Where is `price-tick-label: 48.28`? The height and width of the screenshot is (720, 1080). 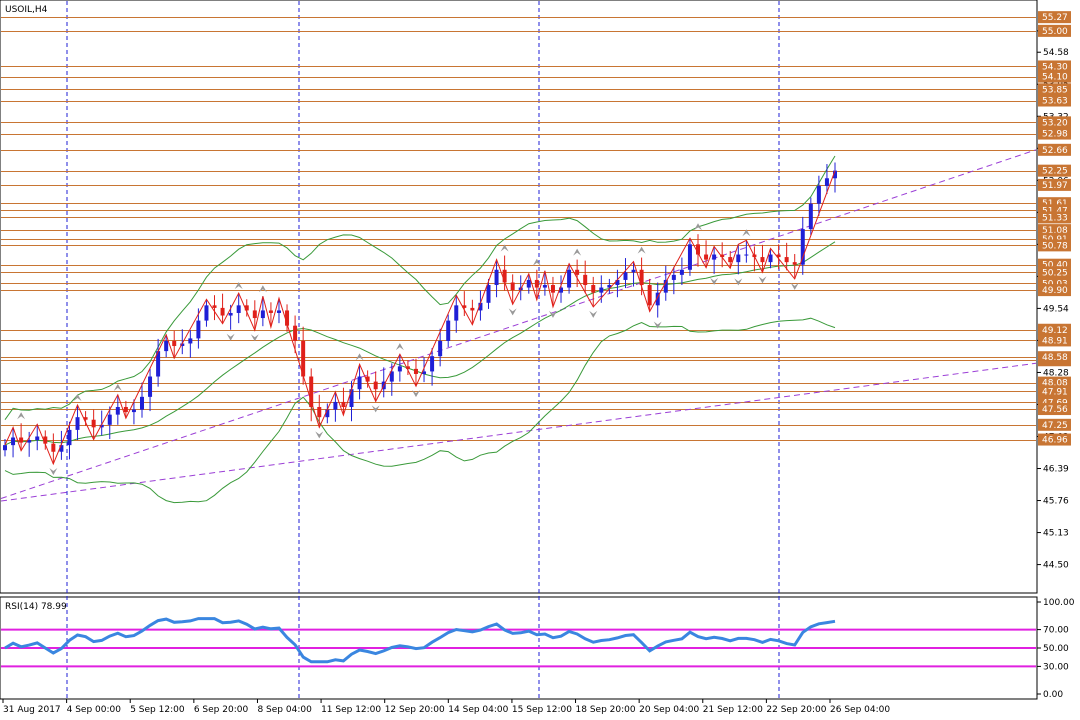 price-tick-label: 48.28 is located at coordinates (1056, 373).